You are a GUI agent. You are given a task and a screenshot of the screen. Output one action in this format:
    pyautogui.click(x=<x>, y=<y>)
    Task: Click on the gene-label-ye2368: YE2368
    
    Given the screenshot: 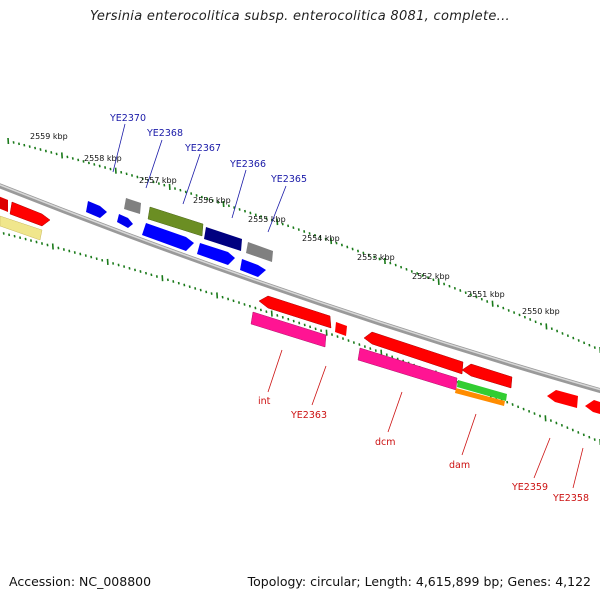 What is the action you would take?
    pyautogui.click(x=164, y=133)
    